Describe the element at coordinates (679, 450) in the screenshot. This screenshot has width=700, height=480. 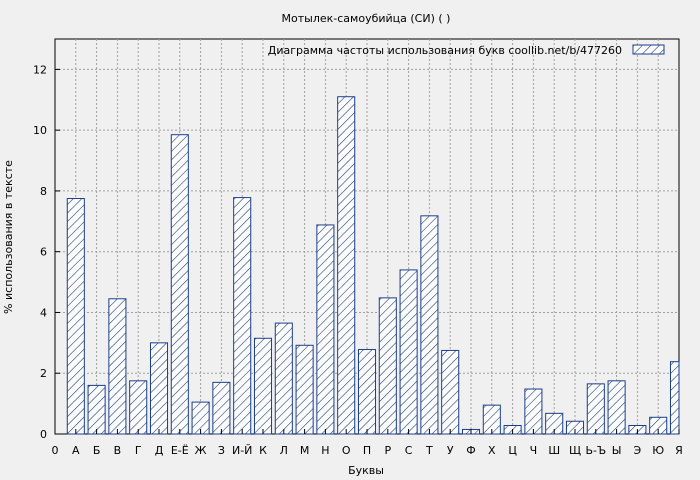
I see `x-tick-label: Я` at that location.